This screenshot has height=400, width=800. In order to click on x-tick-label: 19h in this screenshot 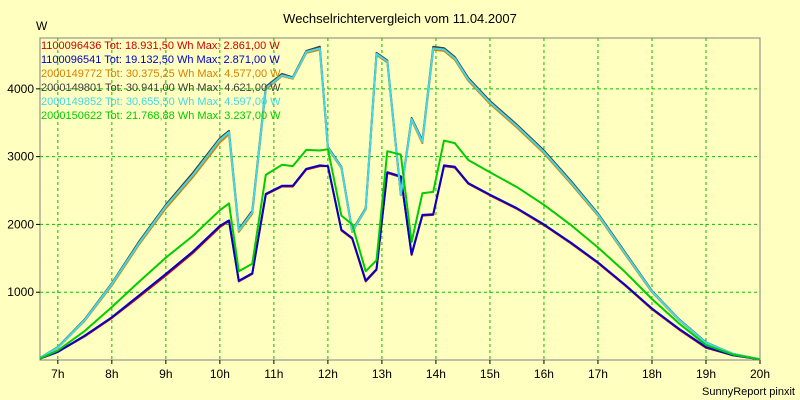, I will do `click(706, 374)`.